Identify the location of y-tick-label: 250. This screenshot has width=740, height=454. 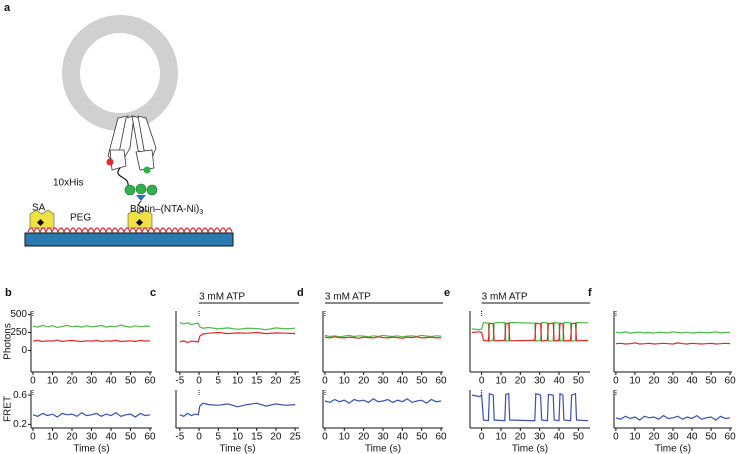
(18, 332).